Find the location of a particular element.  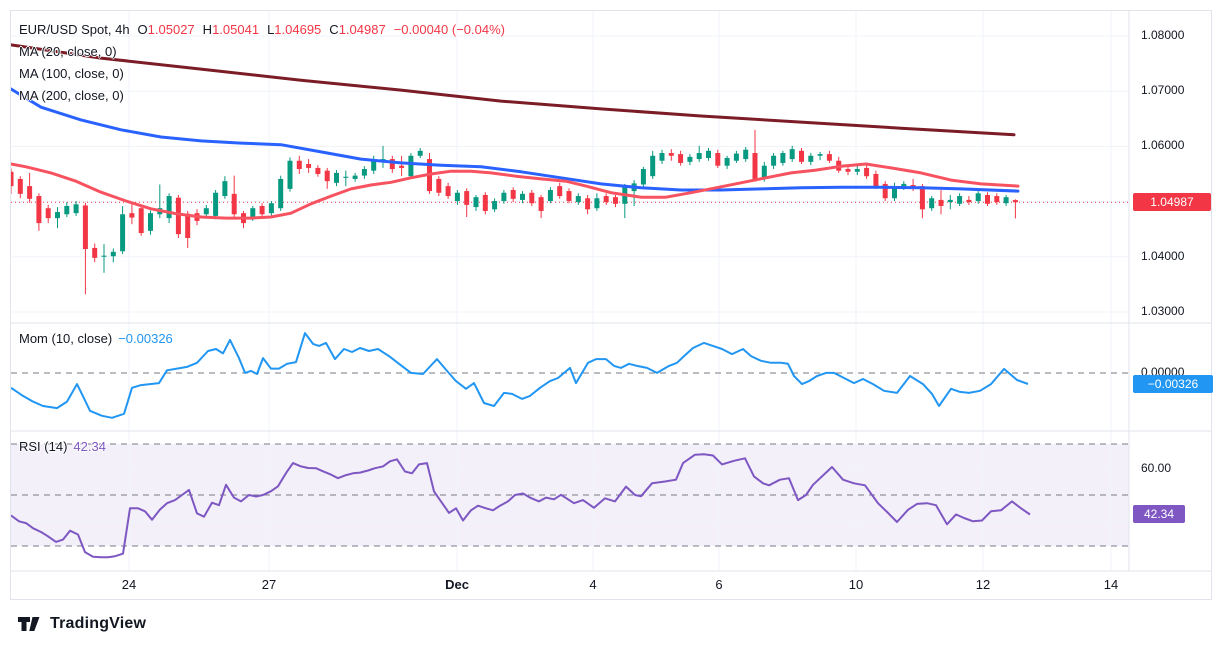

rsi-band is located at coordinates (570, 495).